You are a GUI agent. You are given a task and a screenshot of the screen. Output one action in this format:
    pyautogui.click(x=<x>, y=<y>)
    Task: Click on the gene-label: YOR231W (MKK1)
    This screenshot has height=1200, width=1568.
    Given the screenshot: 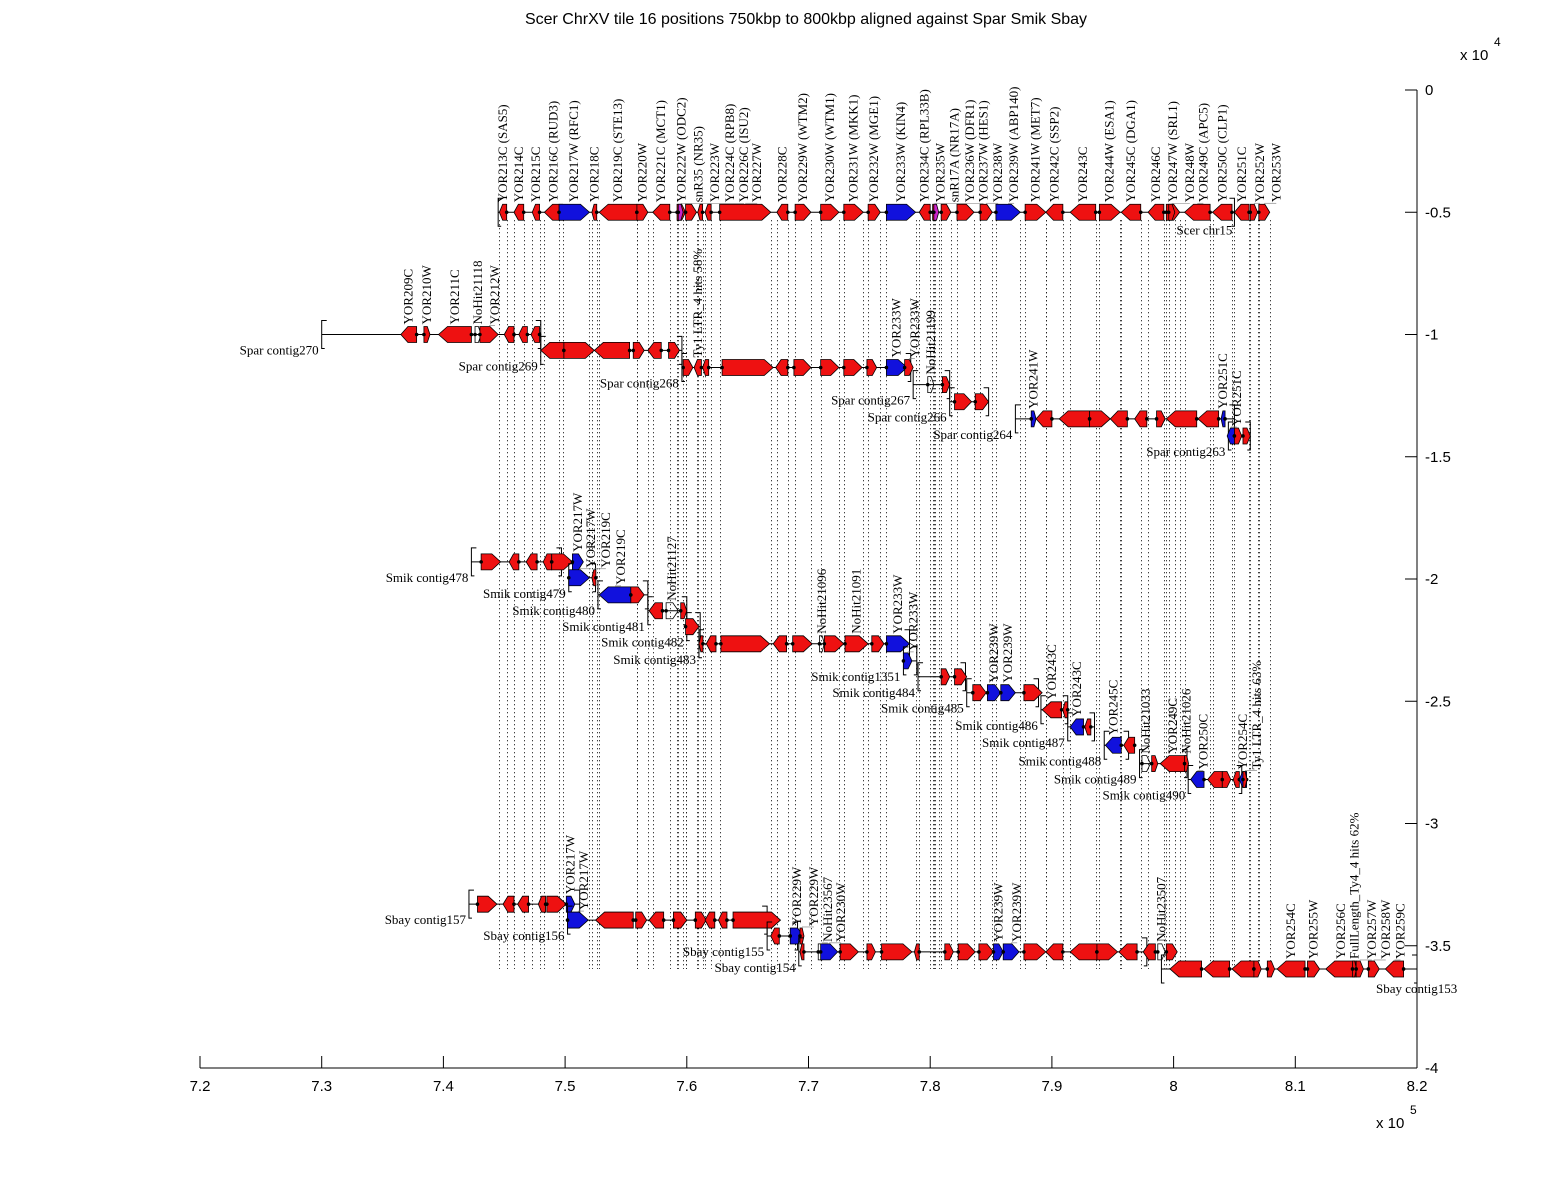 What is the action you would take?
    pyautogui.click(x=853, y=149)
    